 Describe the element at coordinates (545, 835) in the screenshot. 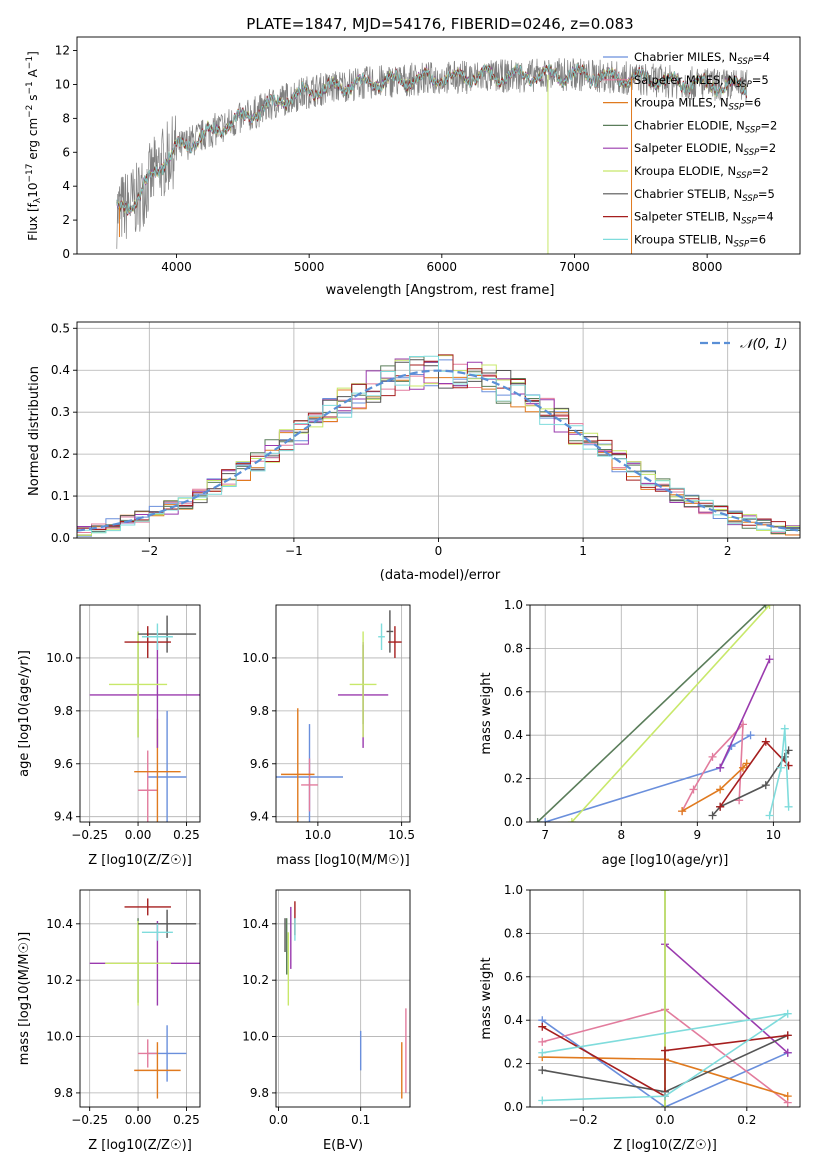

I see `x-tick-label: 7` at that location.